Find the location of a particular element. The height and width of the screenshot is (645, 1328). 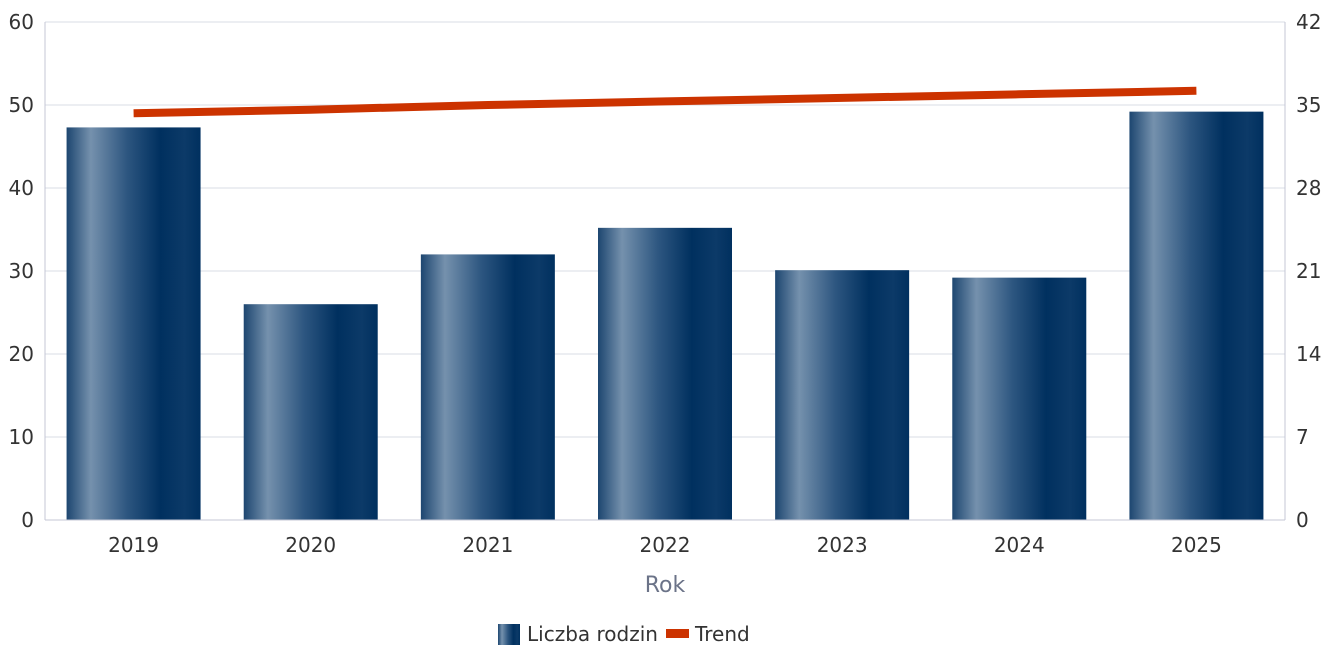

y2-tick-label: 42 is located at coordinates (1308, 22).